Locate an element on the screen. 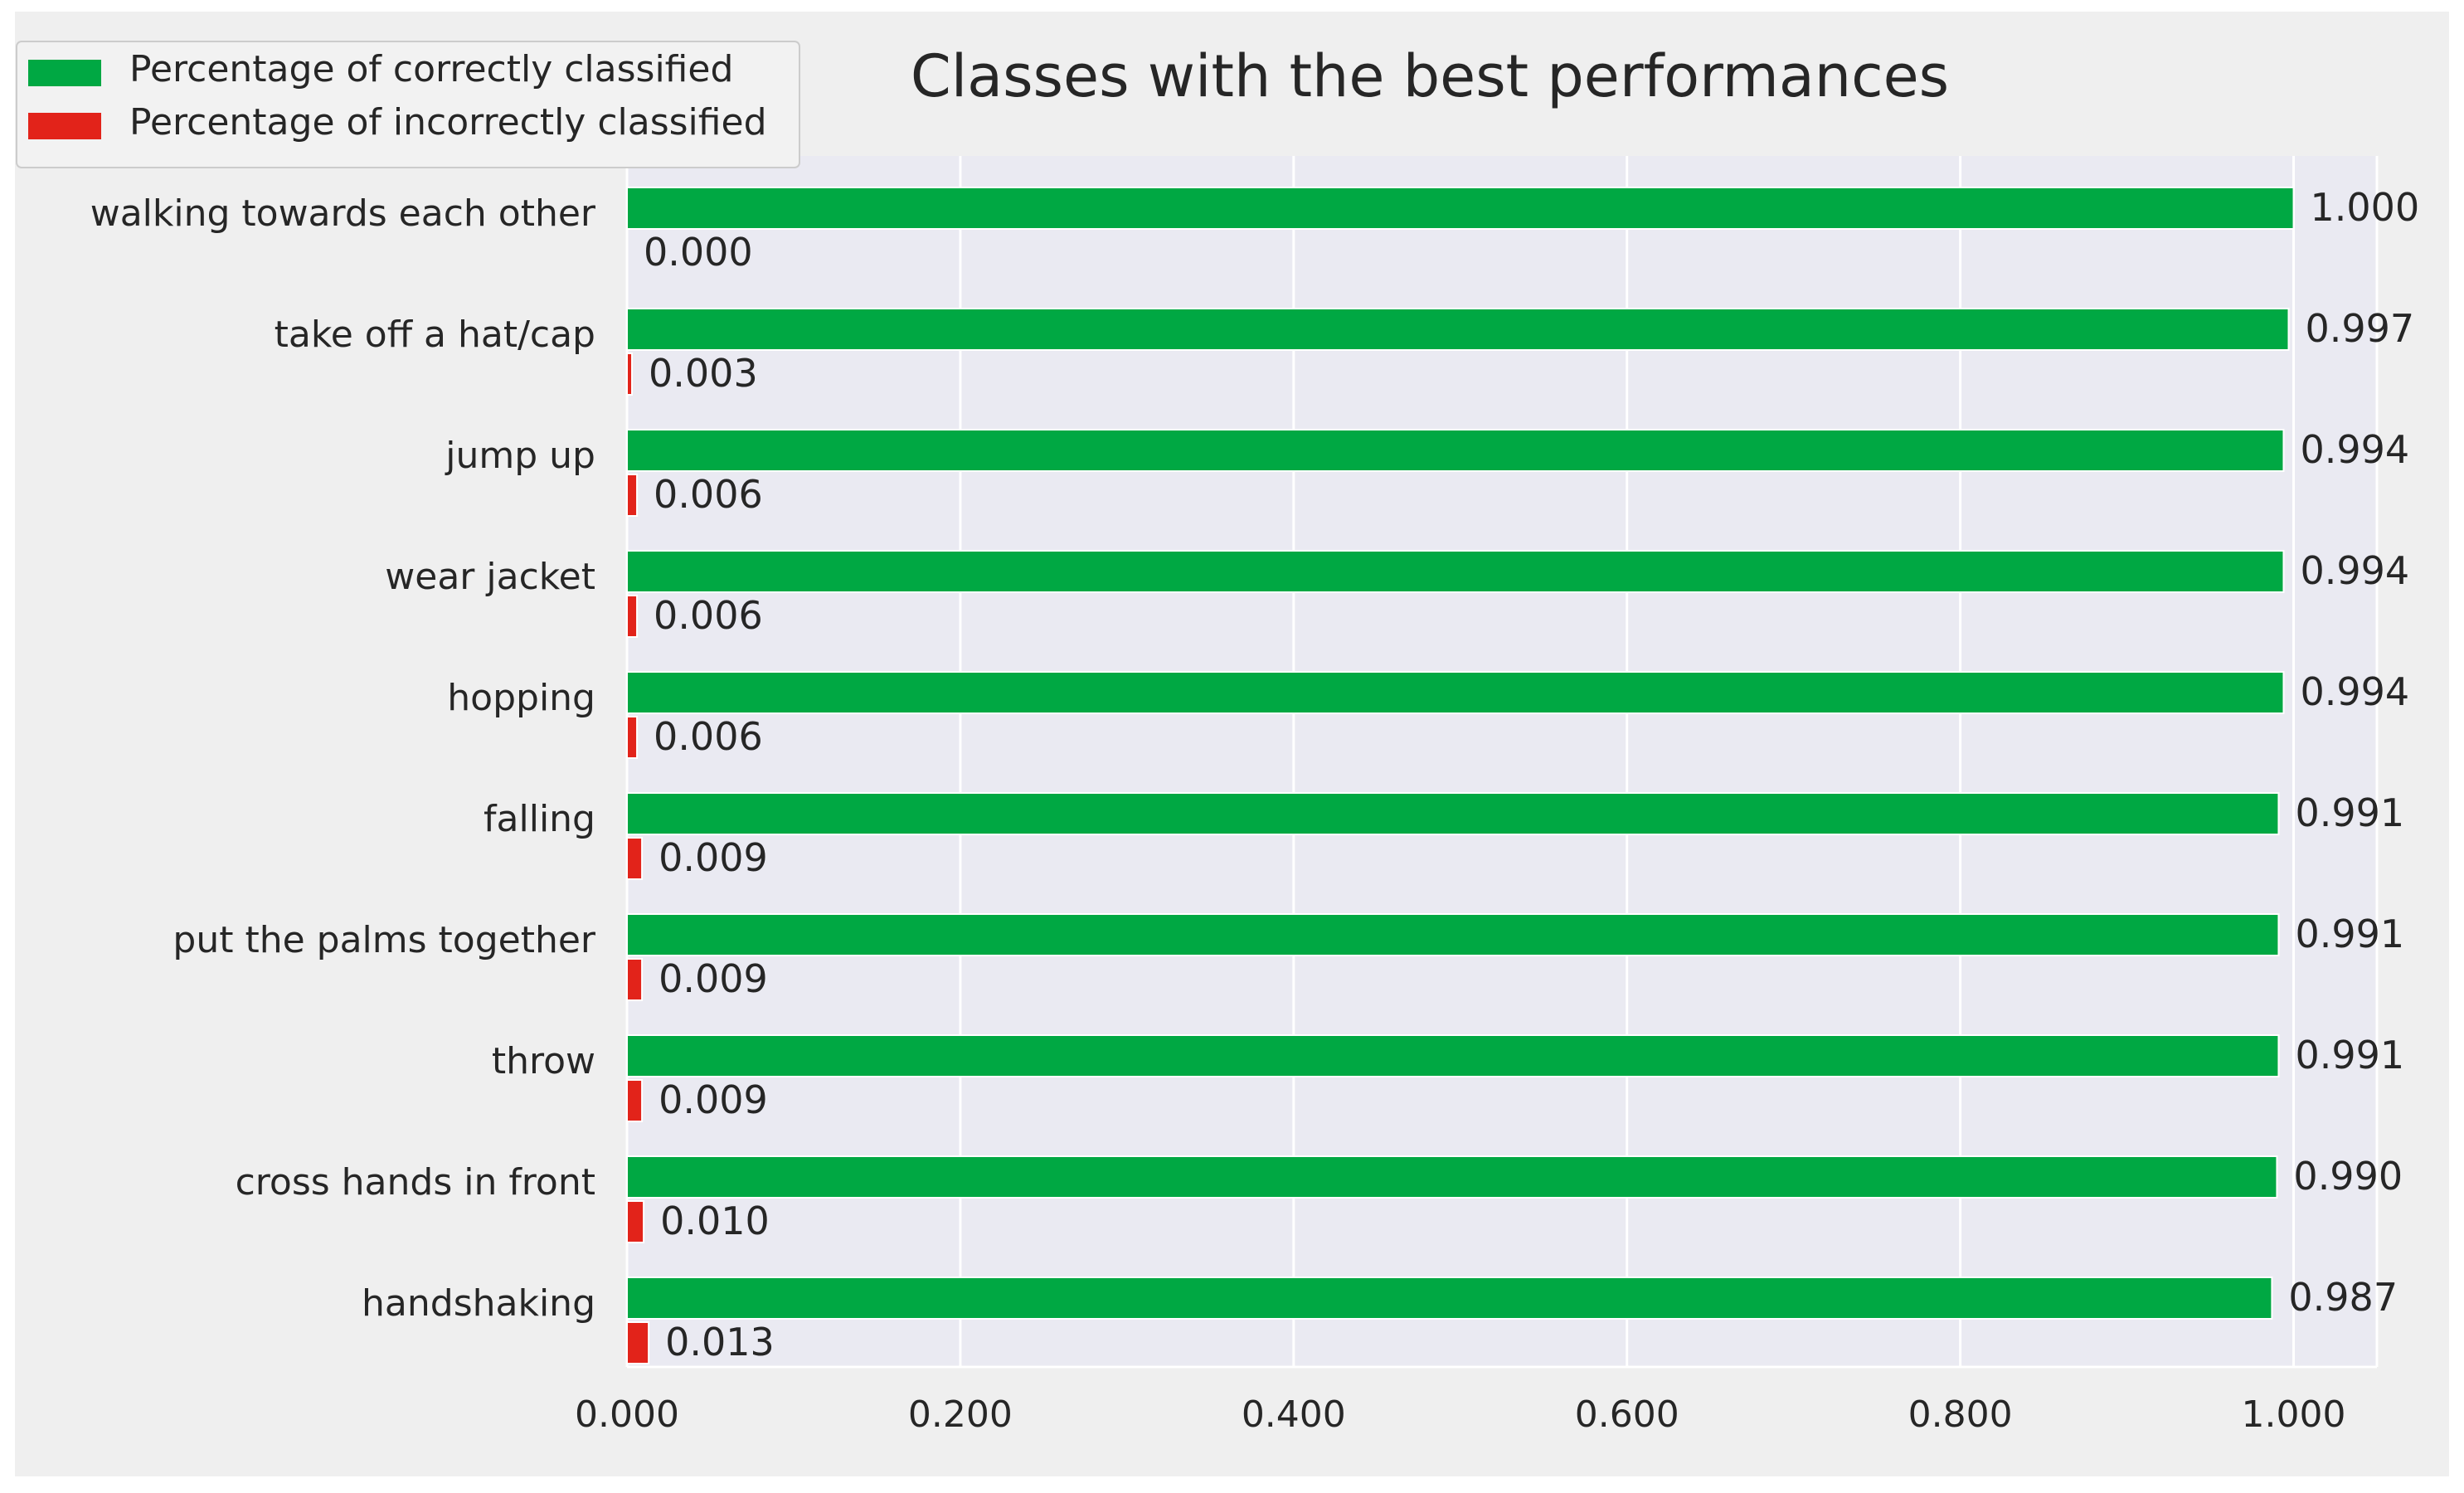 The width and height of the screenshot is (2464, 1493). legend-label-incorrect: Percentage of incorrectly classified is located at coordinates (448, 122).